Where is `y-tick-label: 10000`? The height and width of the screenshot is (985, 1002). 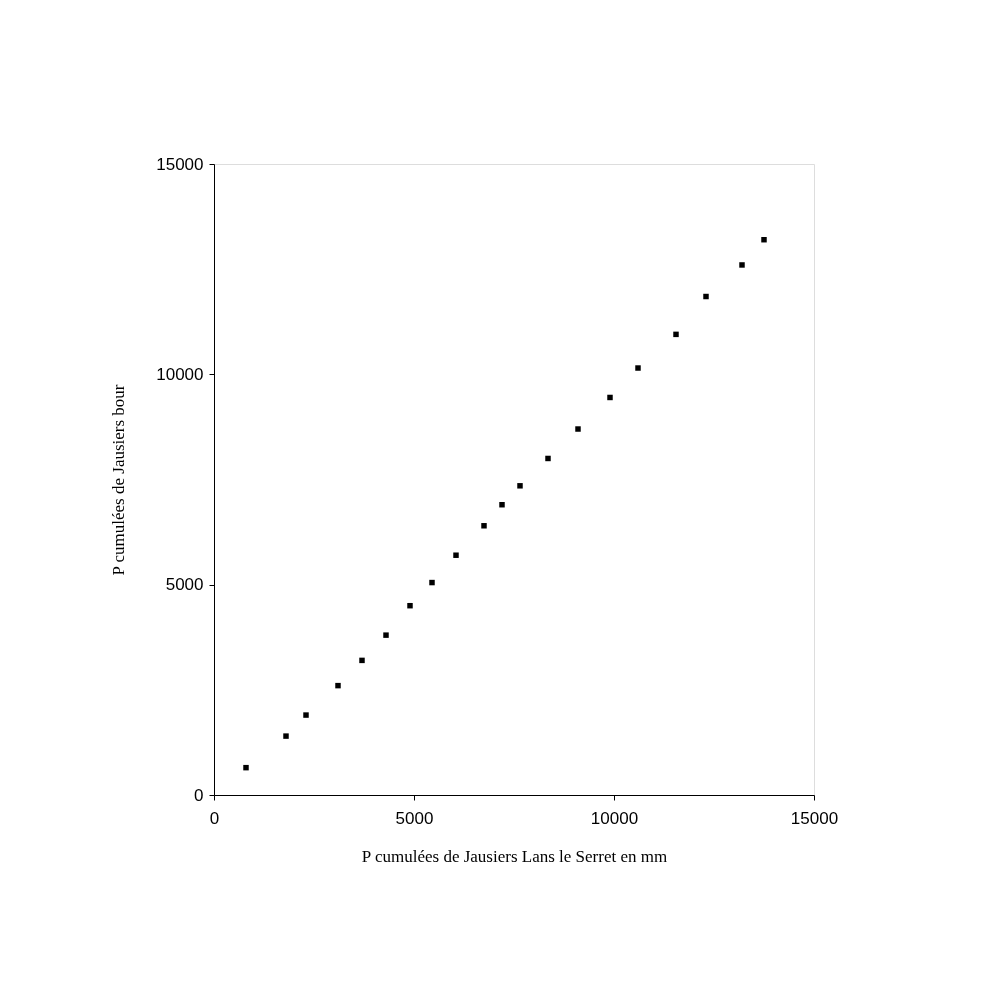 y-tick-label: 10000 is located at coordinates (180, 374).